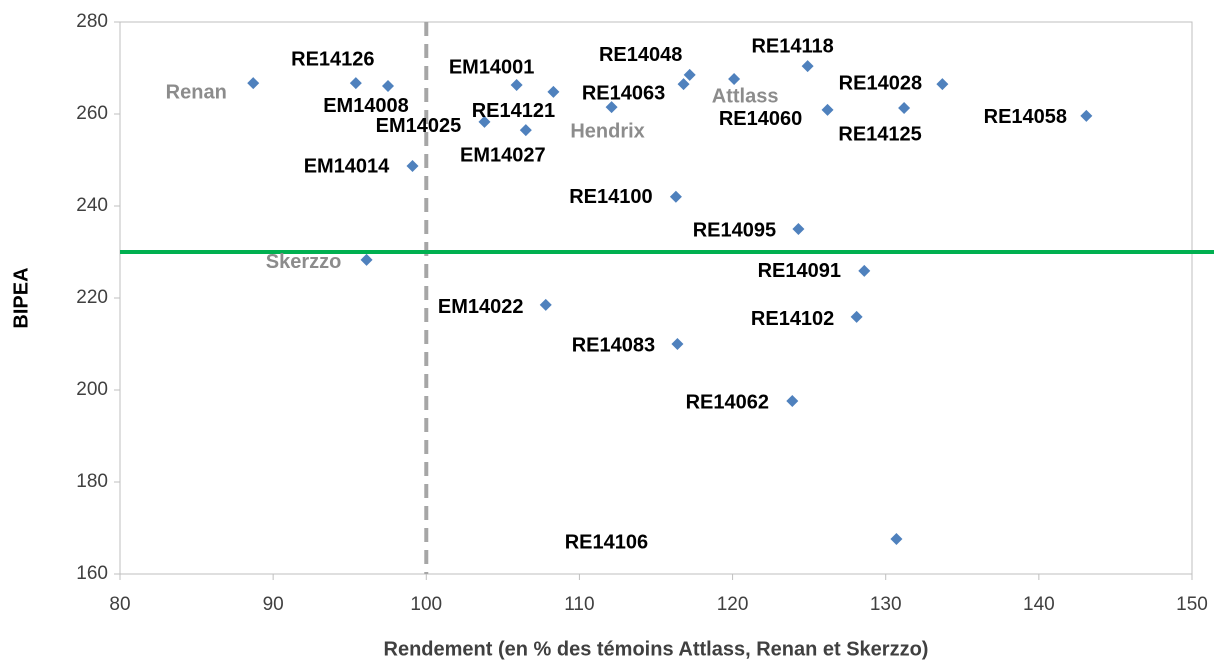 The height and width of the screenshot is (663, 1214). Describe the element at coordinates (196, 92) in the screenshot. I see `point-label: Renan` at that location.